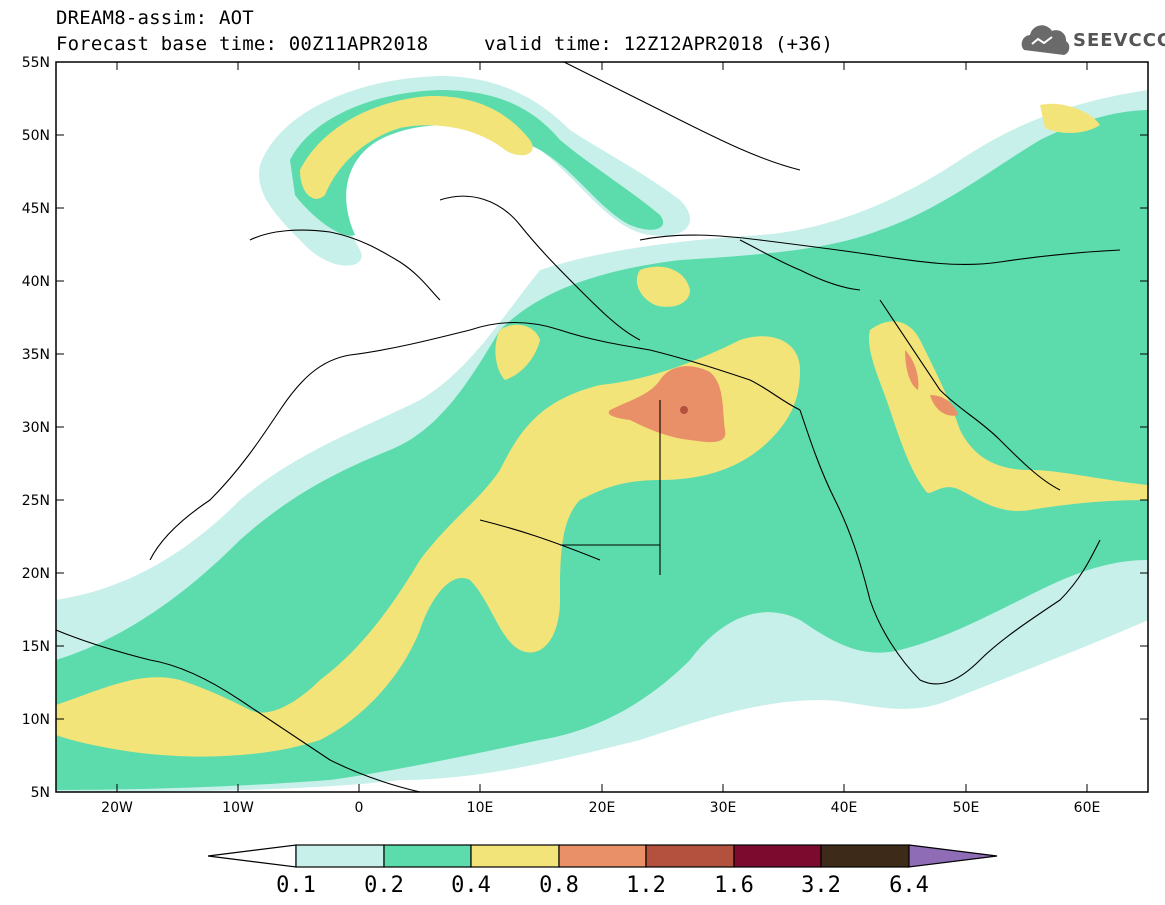  What do you see at coordinates (480, 808) in the screenshot?
I see `lon-label: 10E` at bounding box center [480, 808].